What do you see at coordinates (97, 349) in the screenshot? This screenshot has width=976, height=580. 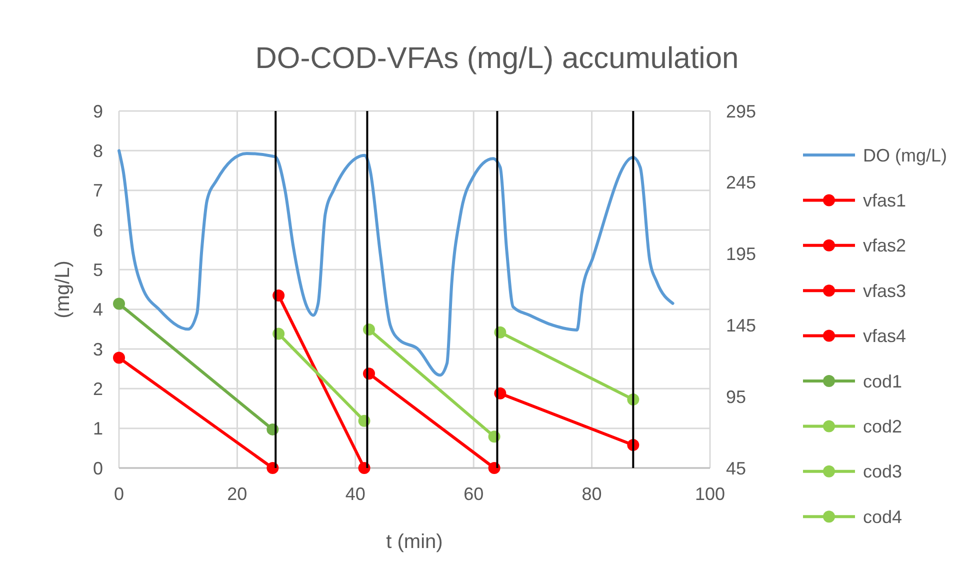 I see `y-tick-label: 3` at bounding box center [97, 349].